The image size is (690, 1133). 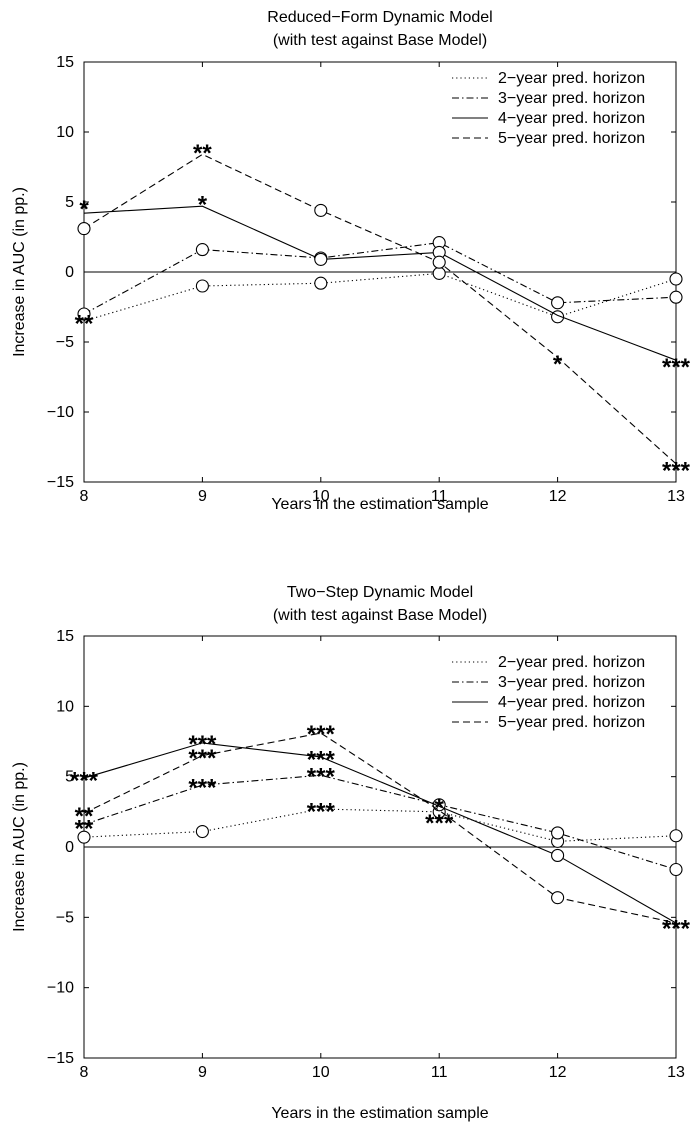 I want to click on chart-title: Reduced−Form Dynamic Model, so click(x=379, y=17).